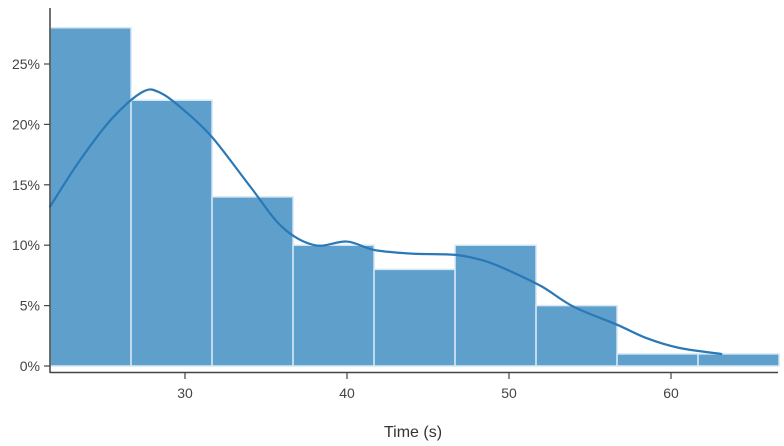 This screenshot has height=446, width=784. What do you see at coordinates (509, 393) in the screenshot?
I see `x-tick-label: 50` at bounding box center [509, 393].